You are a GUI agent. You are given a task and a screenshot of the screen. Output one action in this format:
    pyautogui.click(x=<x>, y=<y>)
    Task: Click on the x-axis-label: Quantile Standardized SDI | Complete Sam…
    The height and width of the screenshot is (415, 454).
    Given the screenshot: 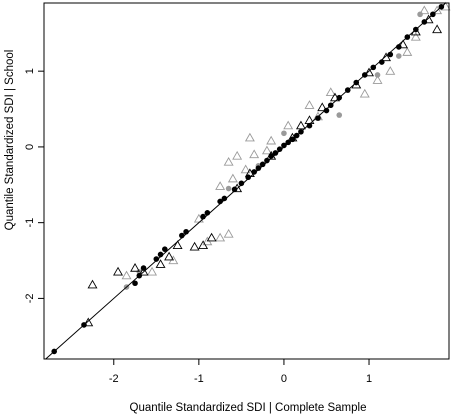 What is the action you would take?
    pyautogui.click(x=248, y=408)
    